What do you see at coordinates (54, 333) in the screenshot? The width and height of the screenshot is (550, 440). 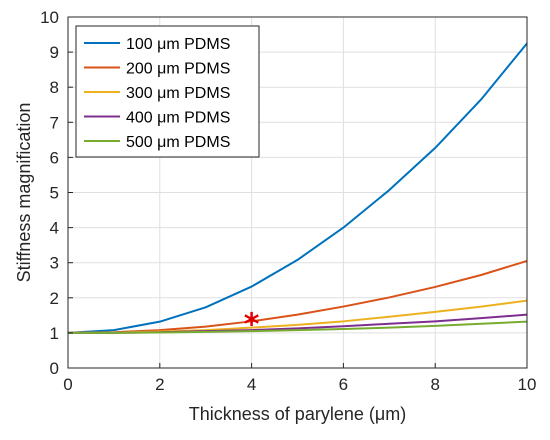 I see `y-tick-label: 1` at bounding box center [54, 333].